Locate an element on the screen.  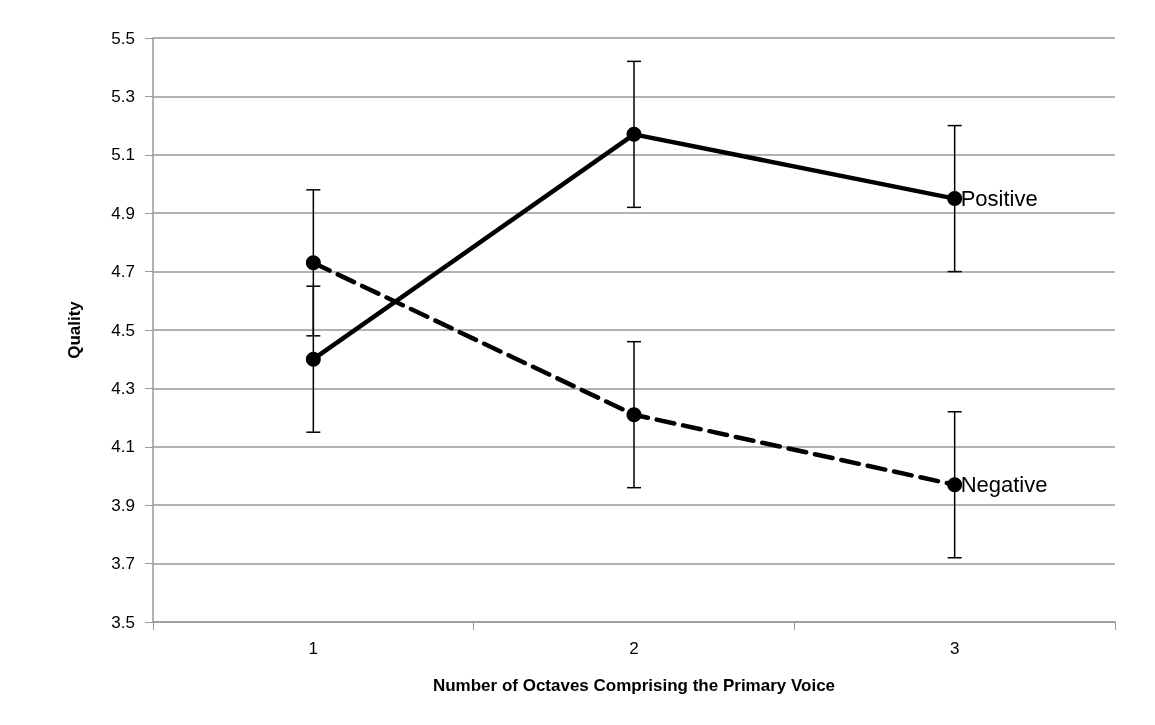
y-tick-label: 3.9 is located at coordinates (123, 505).